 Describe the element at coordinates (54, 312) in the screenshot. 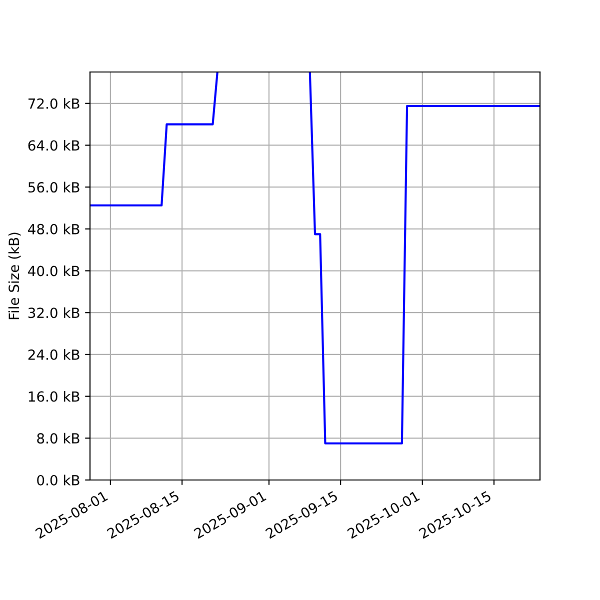

I see `y-tick-label: 32.0 kB` at that location.